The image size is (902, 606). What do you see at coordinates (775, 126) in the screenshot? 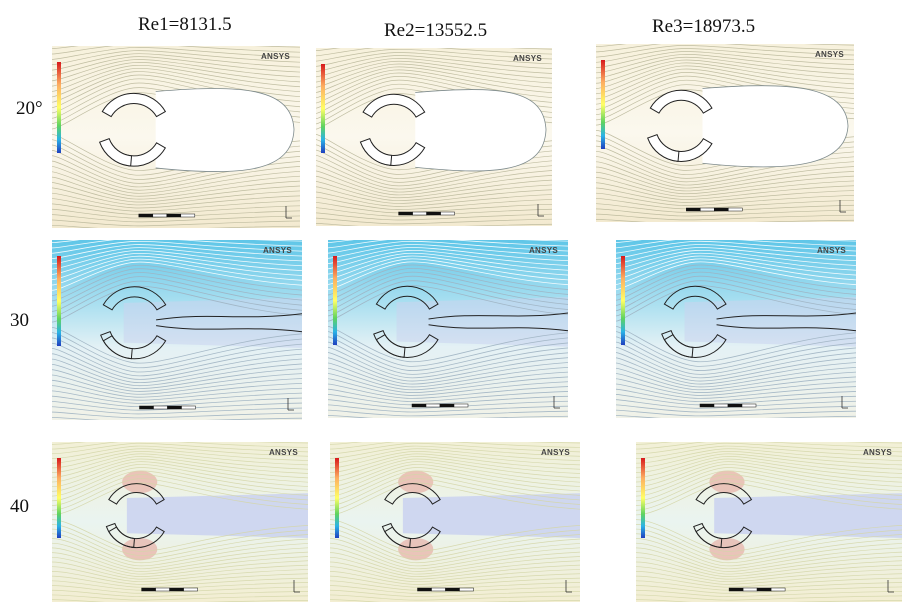
I see `recirculation-bubble` at bounding box center [775, 126].